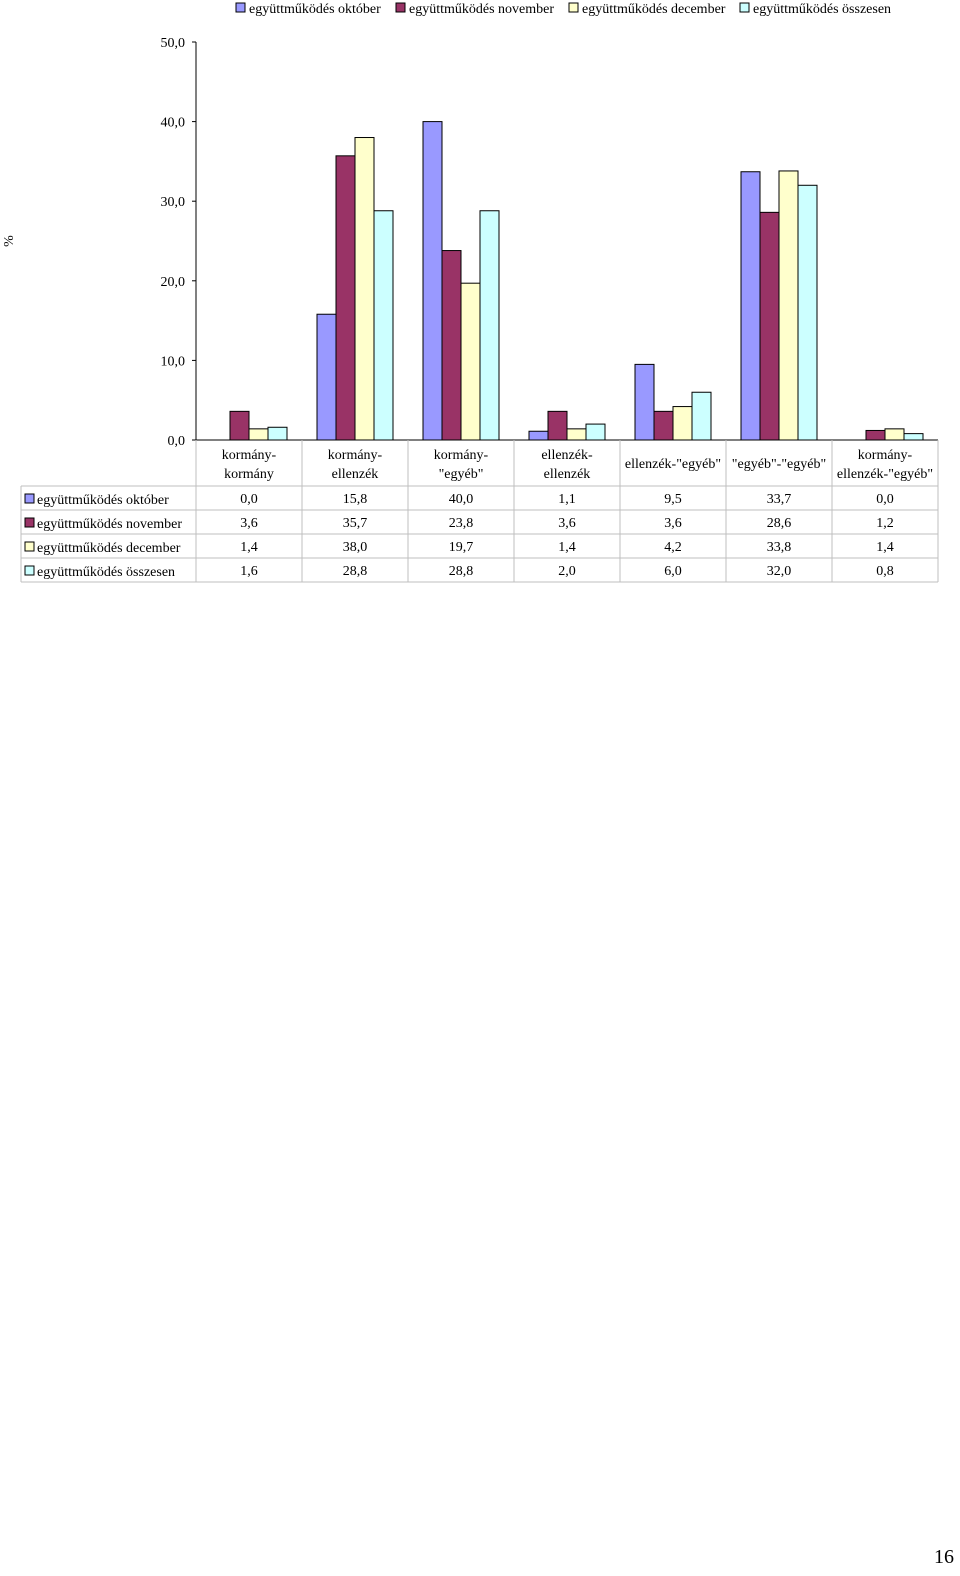 This screenshot has width=960, height=1576. What do you see at coordinates (576, 281) in the screenshot?
I see `bars` at bounding box center [576, 281].